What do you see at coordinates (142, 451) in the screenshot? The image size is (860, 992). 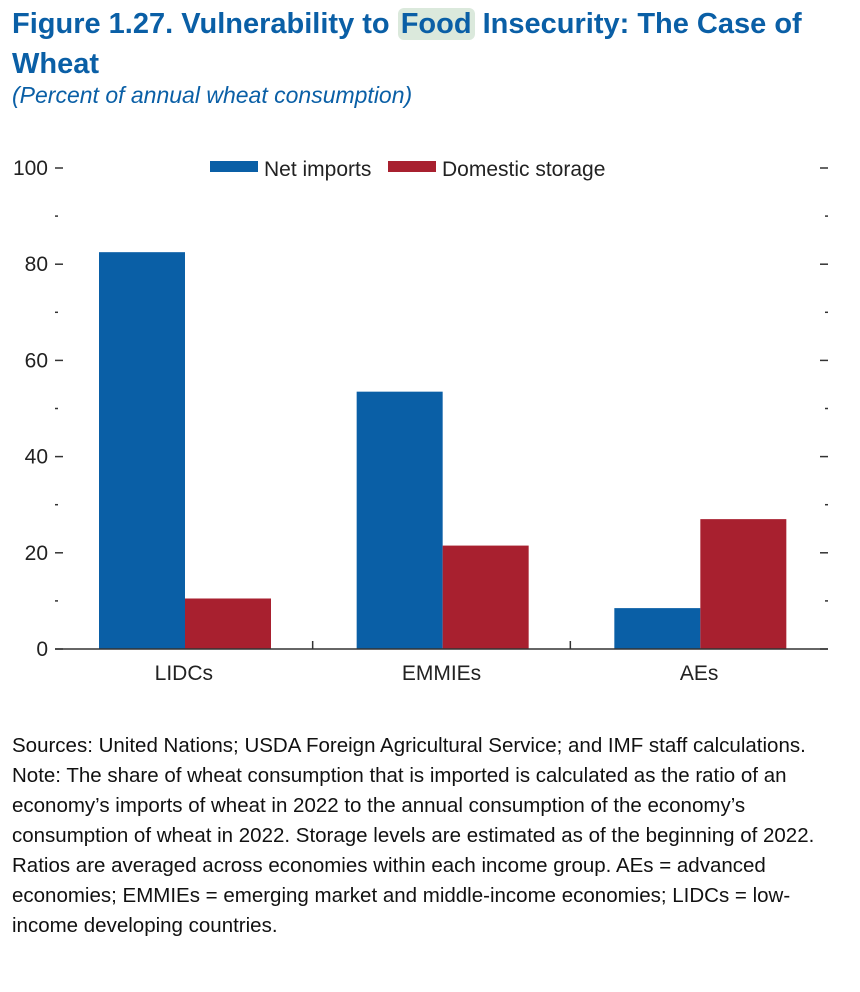 I see `bar-net-imports-lidcs` at bounding box center [142, 451].